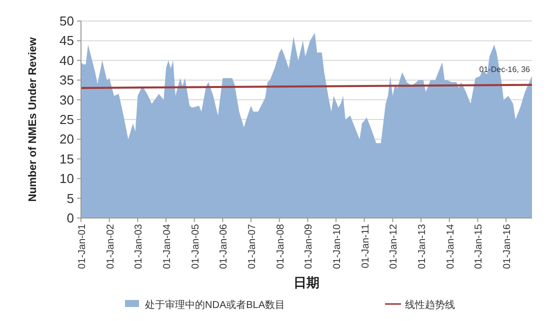  I want to click on y-tick-label: 50, so click(67, 21).